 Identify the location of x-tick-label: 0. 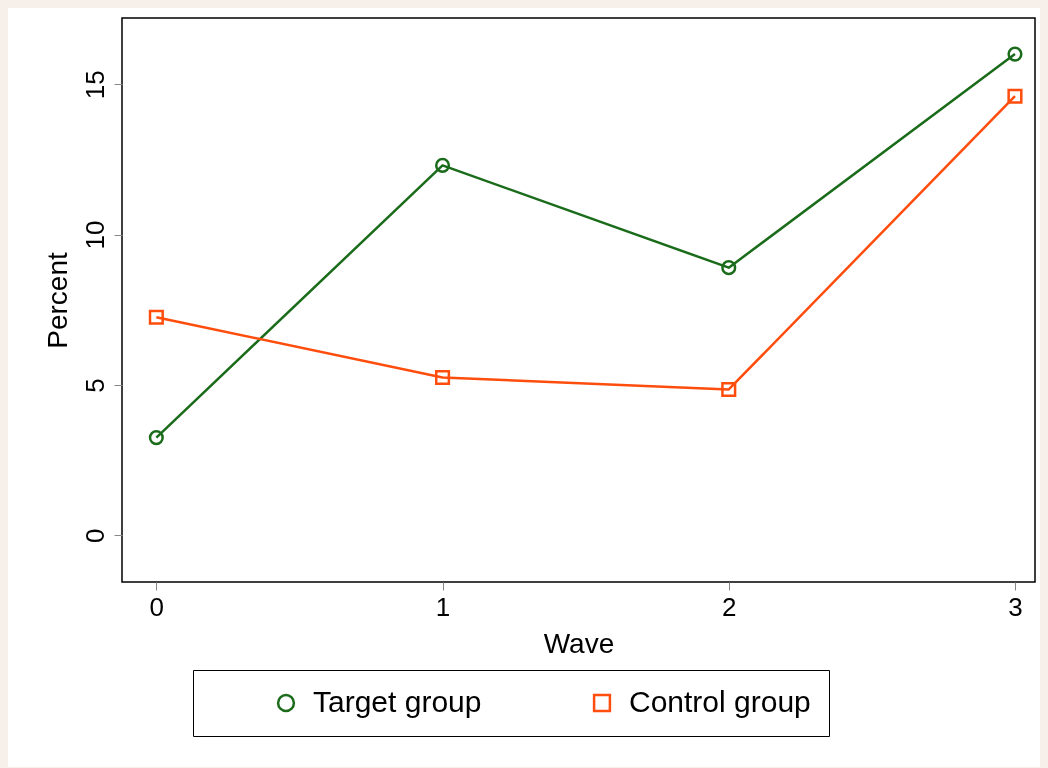
(157, 606).